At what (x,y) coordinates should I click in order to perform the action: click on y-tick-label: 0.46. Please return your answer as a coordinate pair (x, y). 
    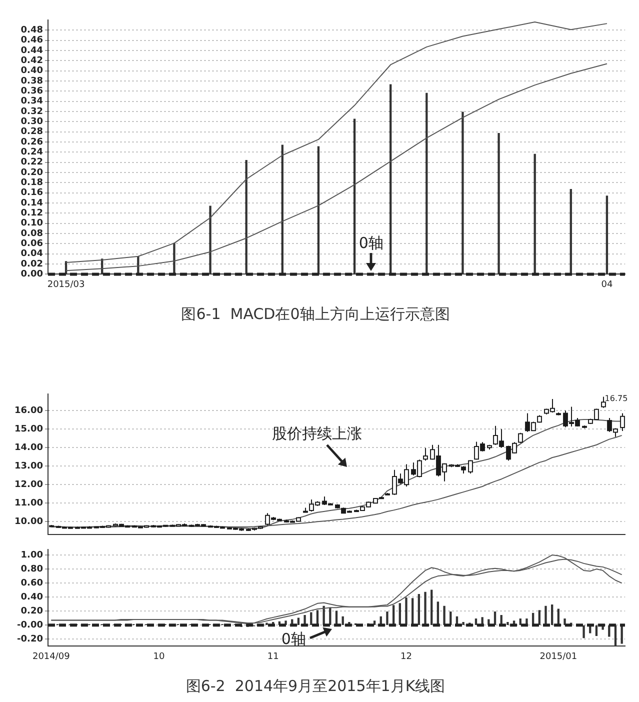
    Looking at the image, I should click on (31, 41).